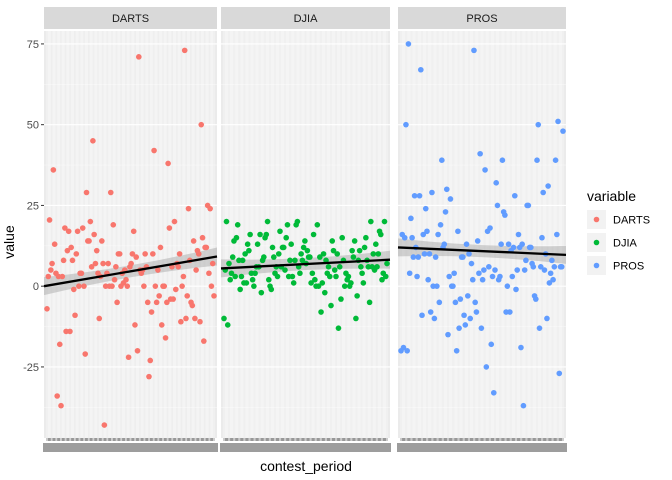 This screenshot has height=480, width=672. I want to click on legend: variable DARTS DJIA PROS, so click(618, 231).